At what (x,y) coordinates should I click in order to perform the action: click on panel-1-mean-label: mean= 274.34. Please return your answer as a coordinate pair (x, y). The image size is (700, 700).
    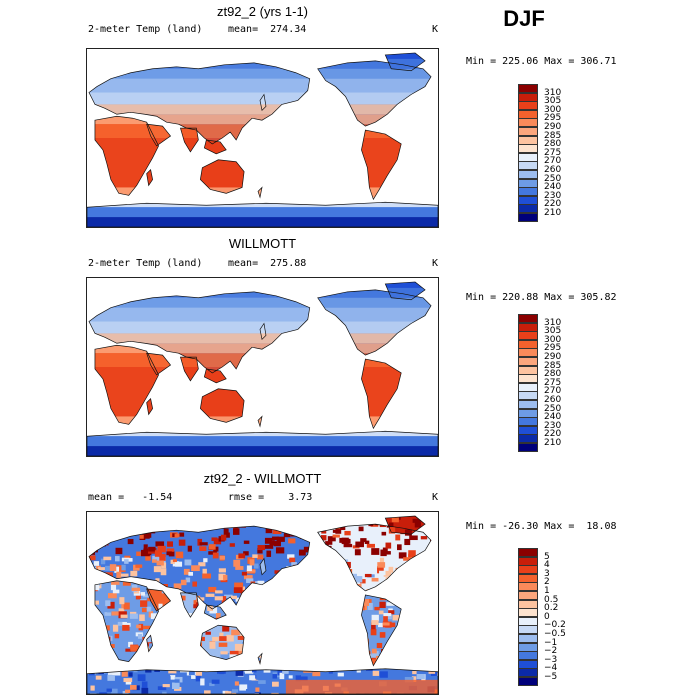
    Looking at the image, I should click on (267, 29).